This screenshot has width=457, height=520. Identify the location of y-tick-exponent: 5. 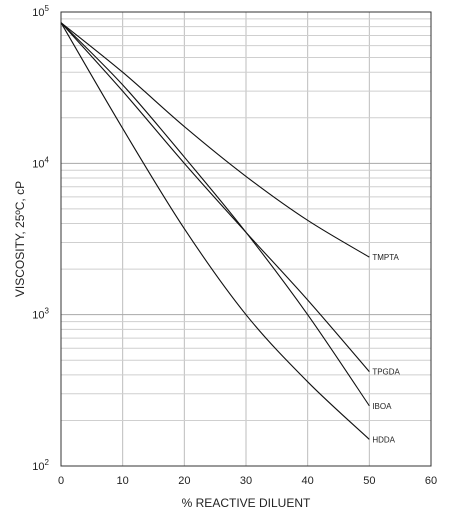
(47, 8).